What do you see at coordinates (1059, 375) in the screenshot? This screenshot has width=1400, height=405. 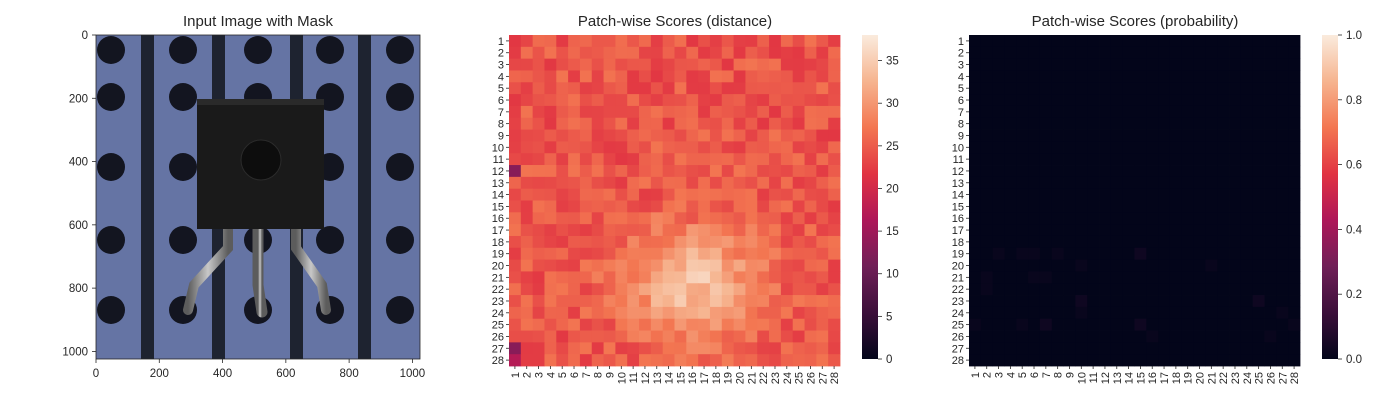 I see `col-tick-label: 8` at bounding box center [1059, 375].